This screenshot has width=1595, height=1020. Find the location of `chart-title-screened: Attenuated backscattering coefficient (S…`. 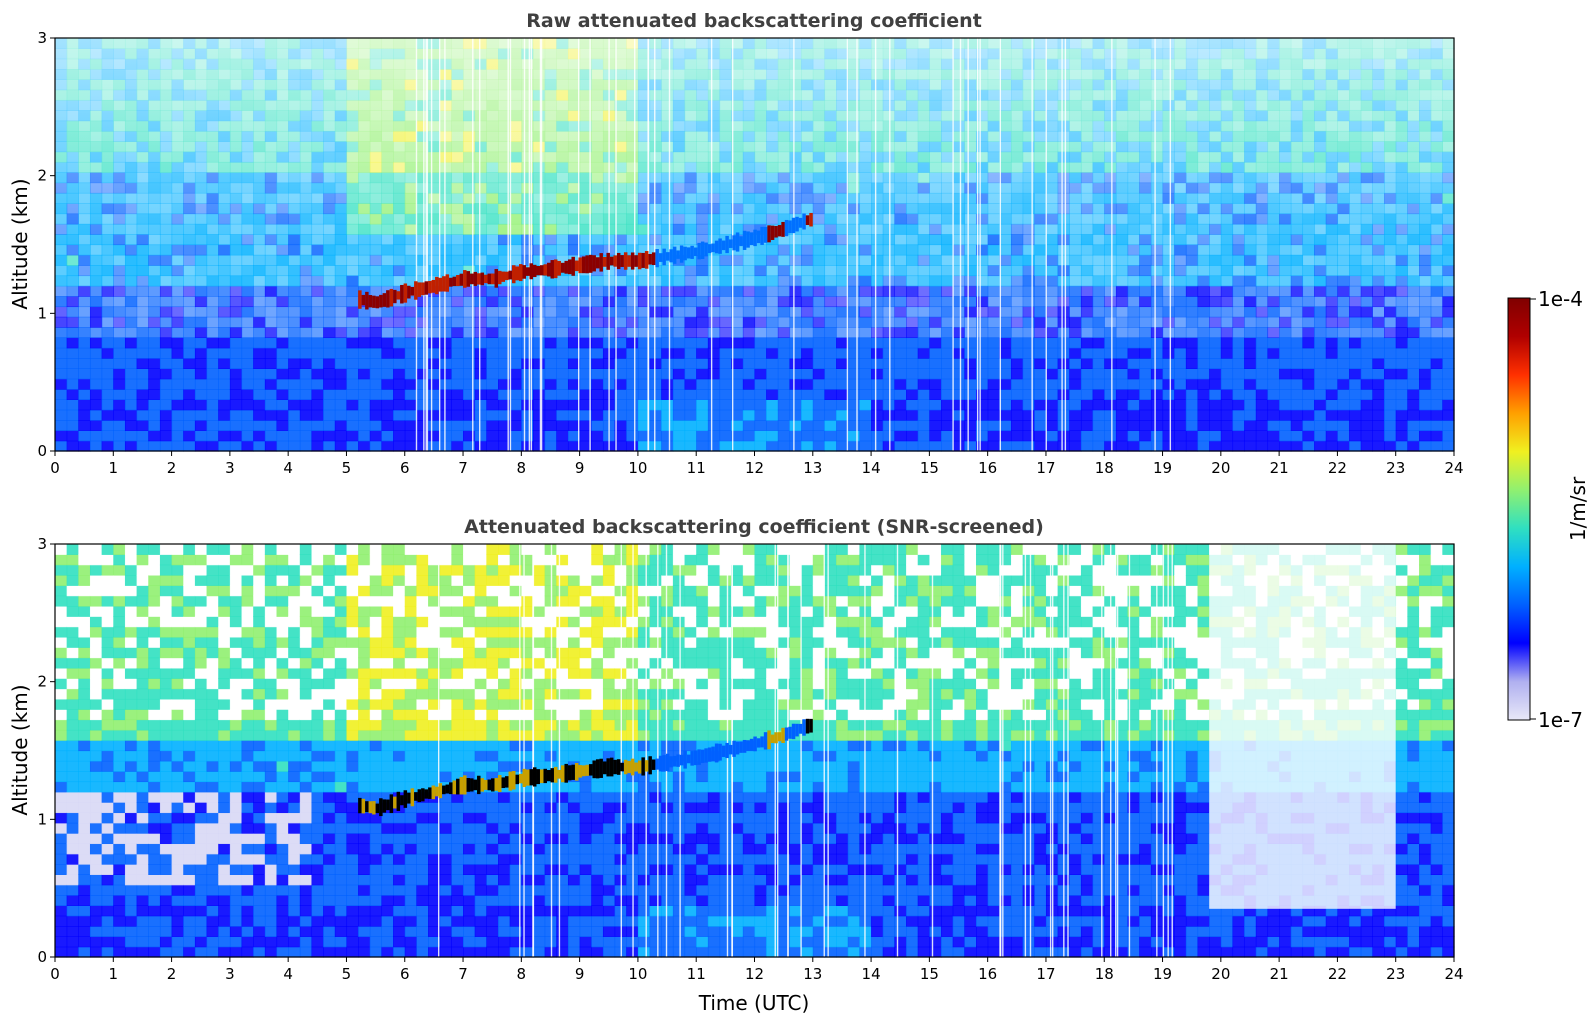

chart-title-screened: Attenuated backscattering coefficient (S… is located at coordinates (754, 527).